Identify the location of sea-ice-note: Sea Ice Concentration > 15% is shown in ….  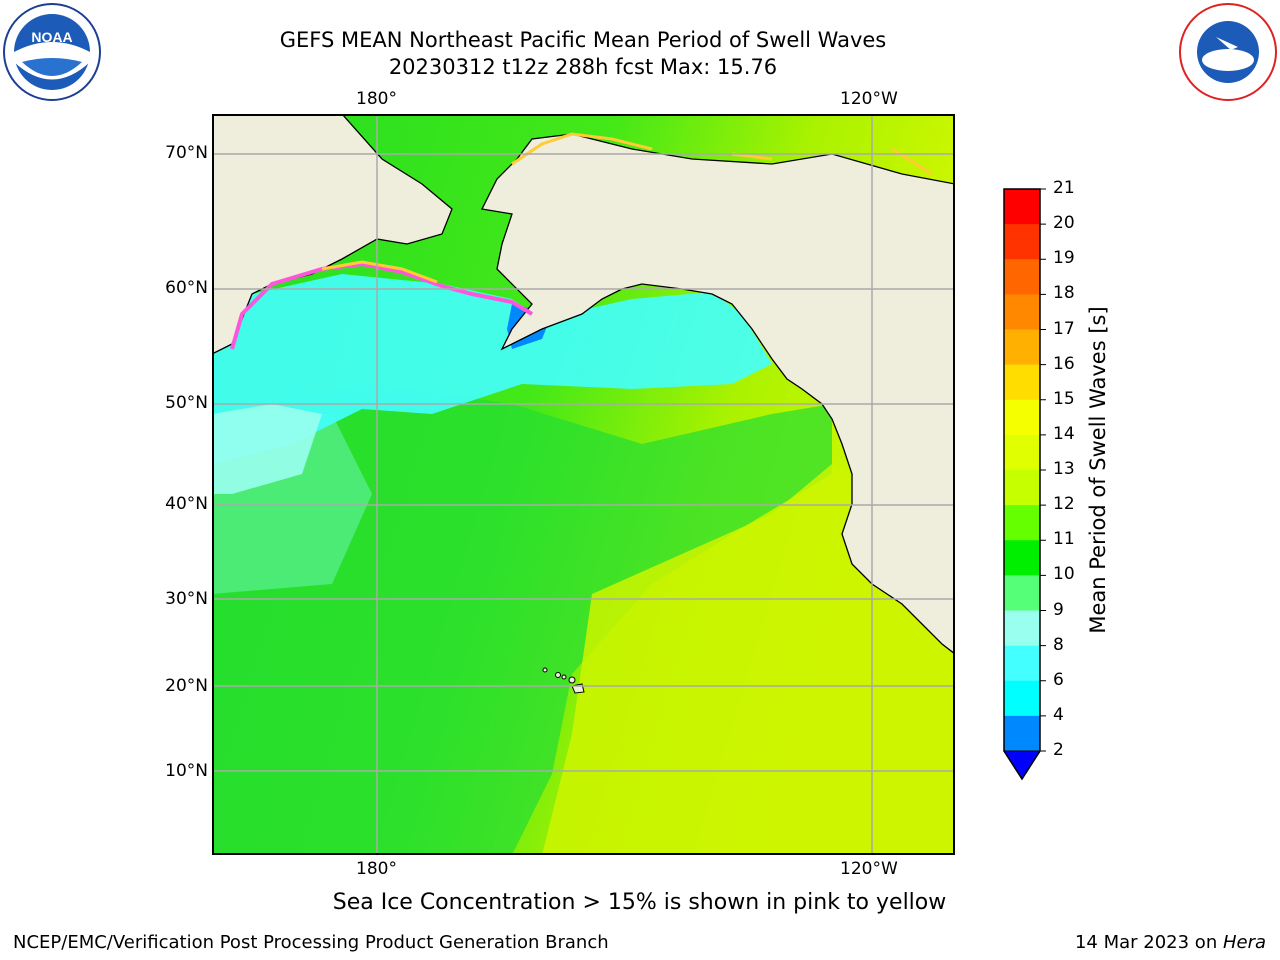
(639, 902).